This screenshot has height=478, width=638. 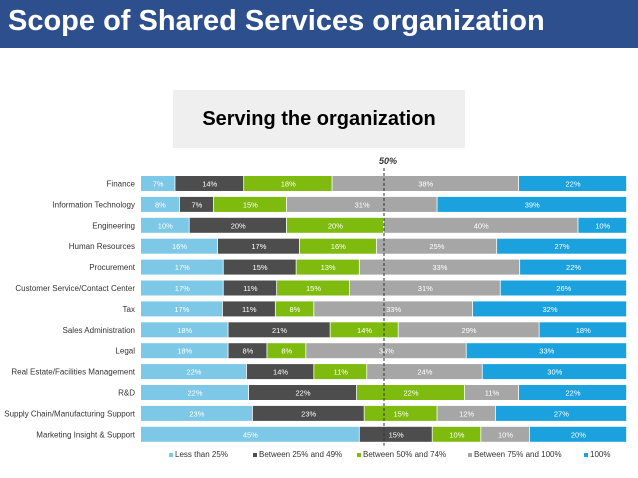 I want to click on category-label-tax: Tax, so click(x=129, y=309).